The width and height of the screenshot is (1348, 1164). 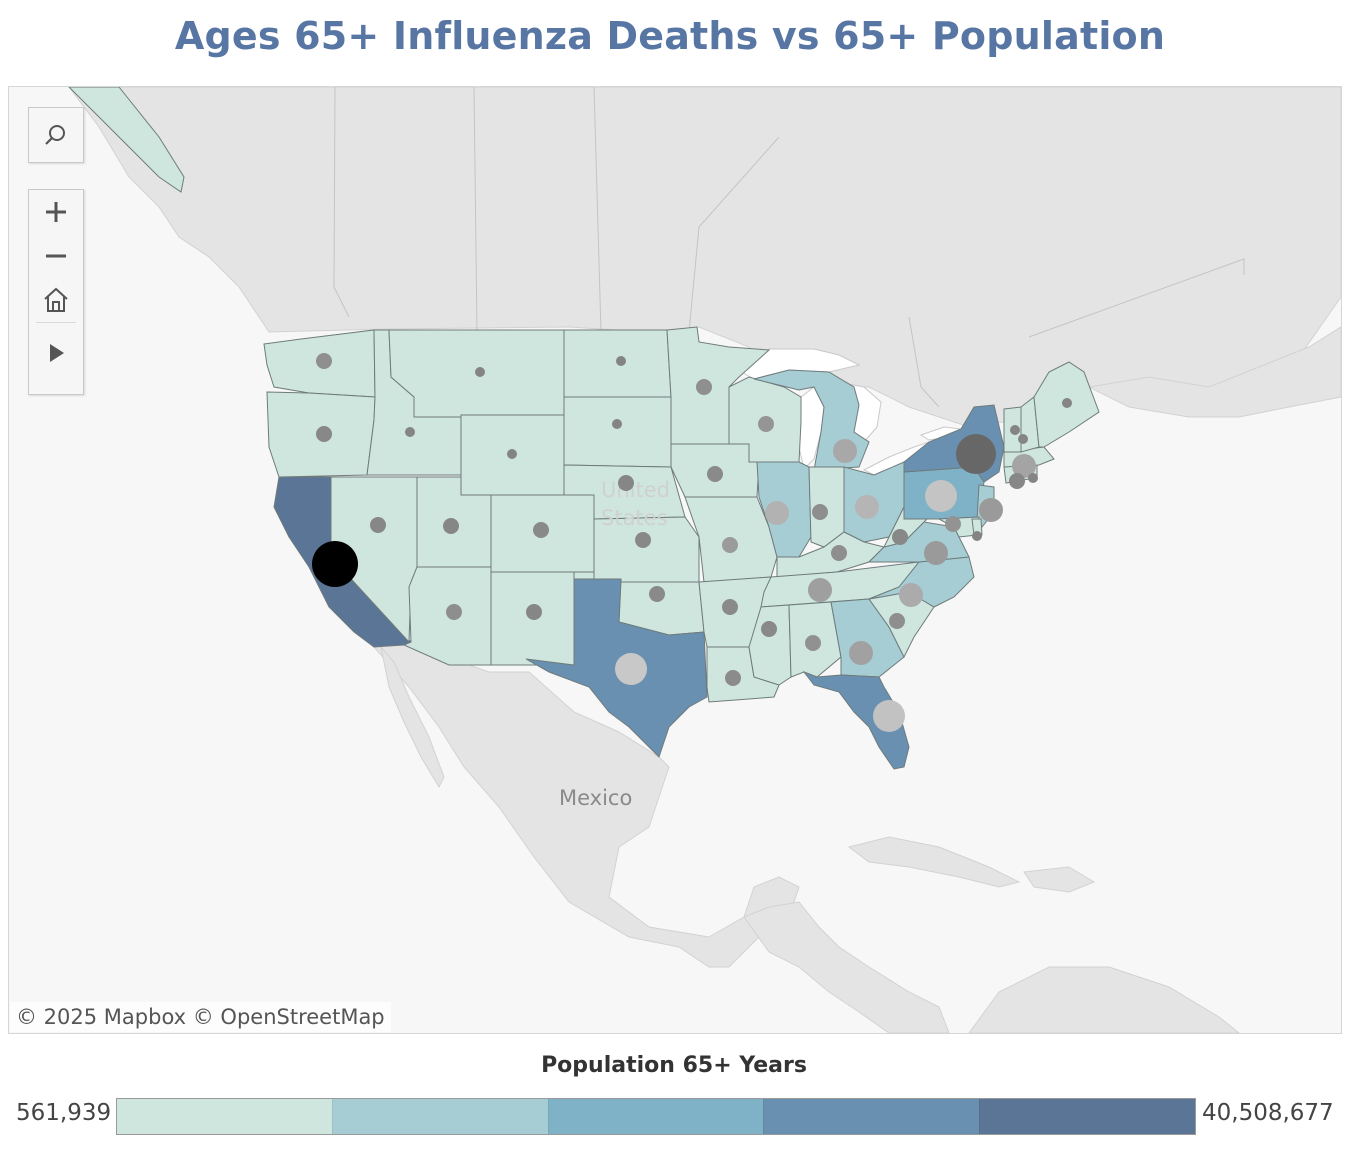 What do you see at coordinates (846, 967) in the screenshot?
I see `central-america-land` at bounding box center [846, 967].